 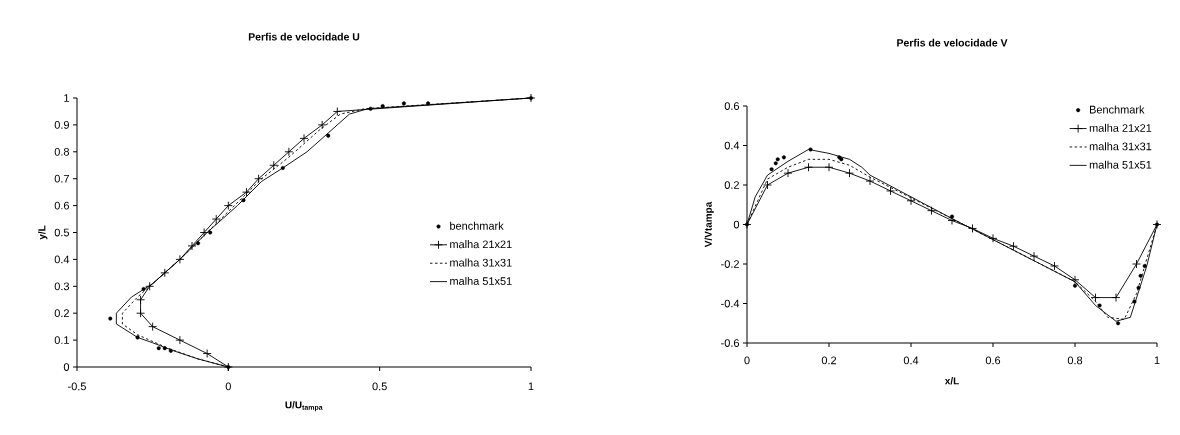 What do you see at coordinates (66, 98) in the screenshot?
I see `y-tick-label: 1` at bounding box center [66, 98].